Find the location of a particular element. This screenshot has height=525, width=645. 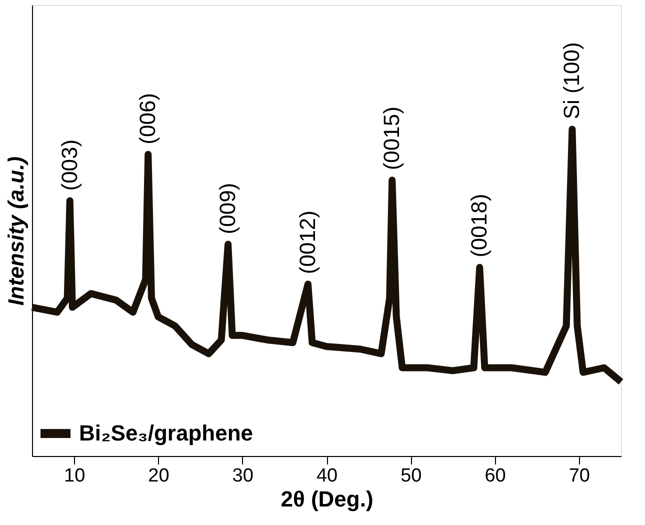

annotation: (009) is located at coordinates (227, 208).